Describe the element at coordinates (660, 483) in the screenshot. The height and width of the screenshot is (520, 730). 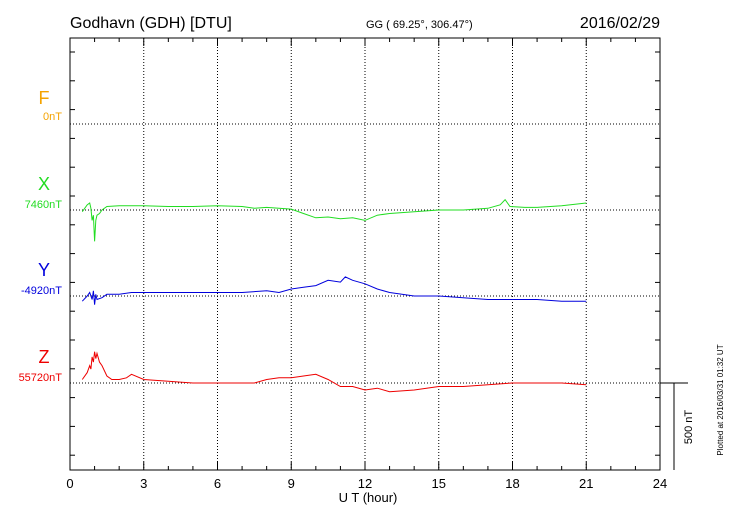
I see `x-tick-label: 24` at that location.